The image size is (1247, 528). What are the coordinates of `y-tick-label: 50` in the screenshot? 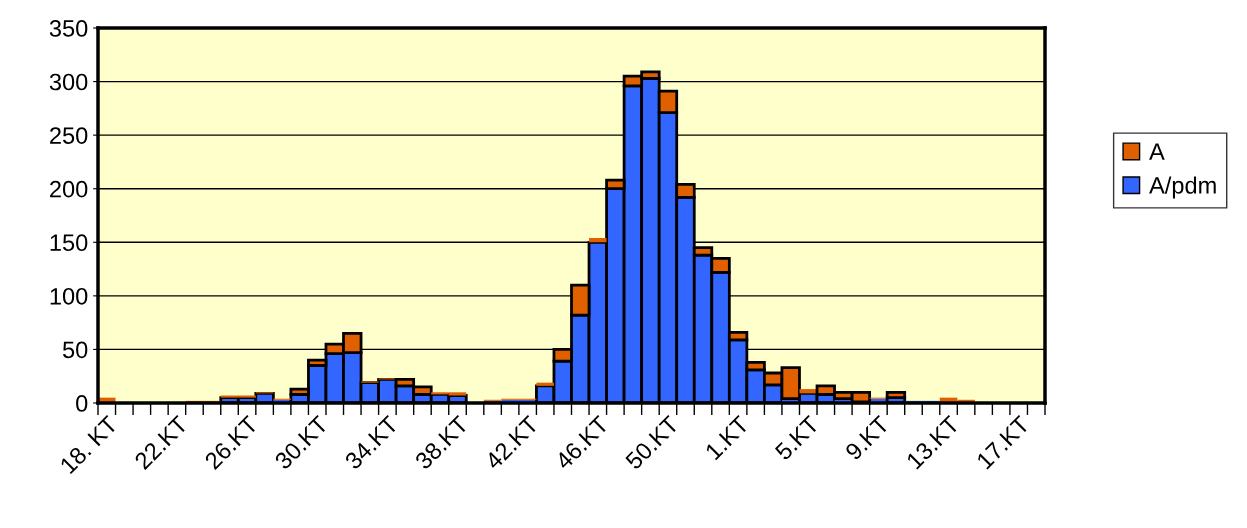 It's located at (75, 350).